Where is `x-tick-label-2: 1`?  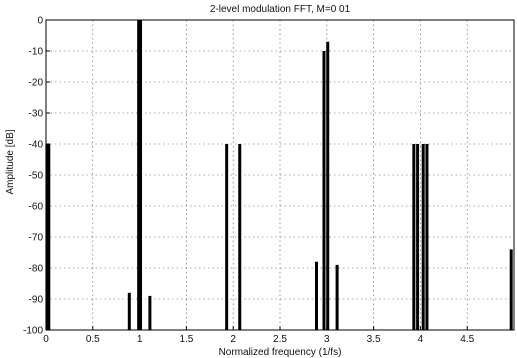
x-tick-label-2: 1 is located at coordinates (140, 339).